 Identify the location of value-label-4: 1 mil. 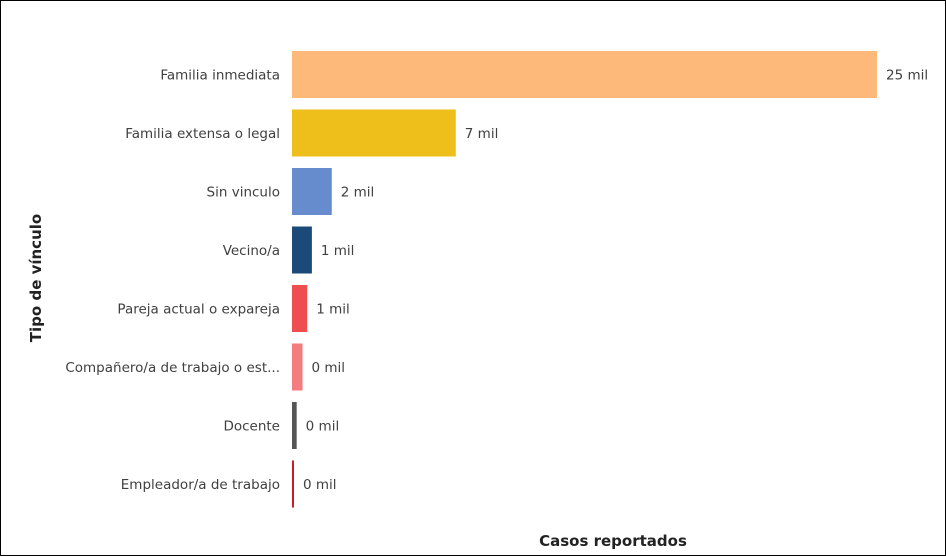
(333, 310).